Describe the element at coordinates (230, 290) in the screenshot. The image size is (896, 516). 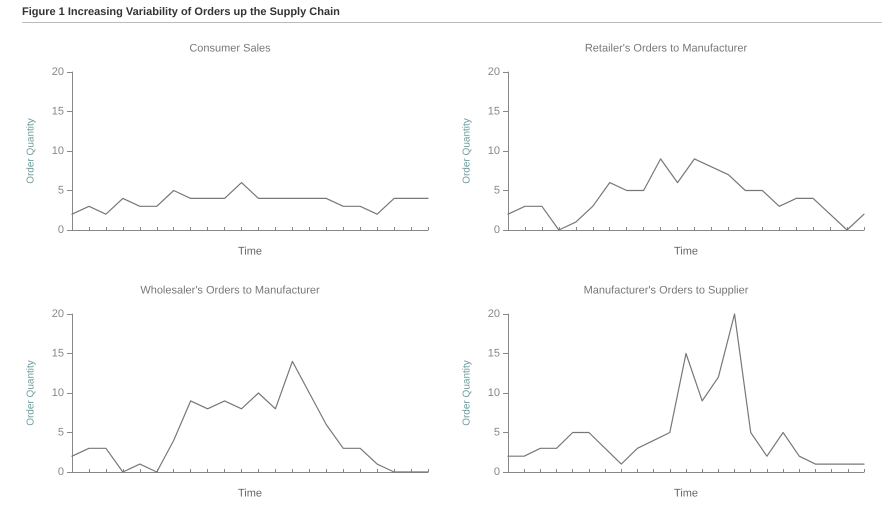
I see `chart-title: Wholesaler's Orders to Manufacturer` at that location.